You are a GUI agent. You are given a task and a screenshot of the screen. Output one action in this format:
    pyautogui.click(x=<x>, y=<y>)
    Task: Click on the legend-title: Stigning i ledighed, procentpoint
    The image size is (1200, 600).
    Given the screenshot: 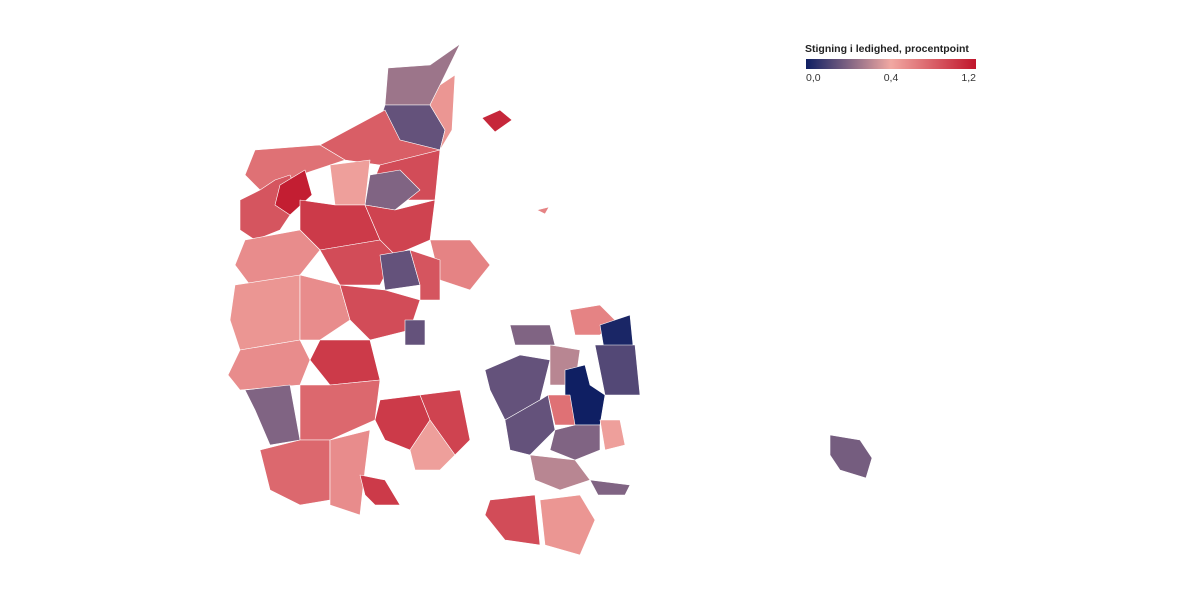 What is the action you would take?
    pyautogui.click(x=887, y=49)
    